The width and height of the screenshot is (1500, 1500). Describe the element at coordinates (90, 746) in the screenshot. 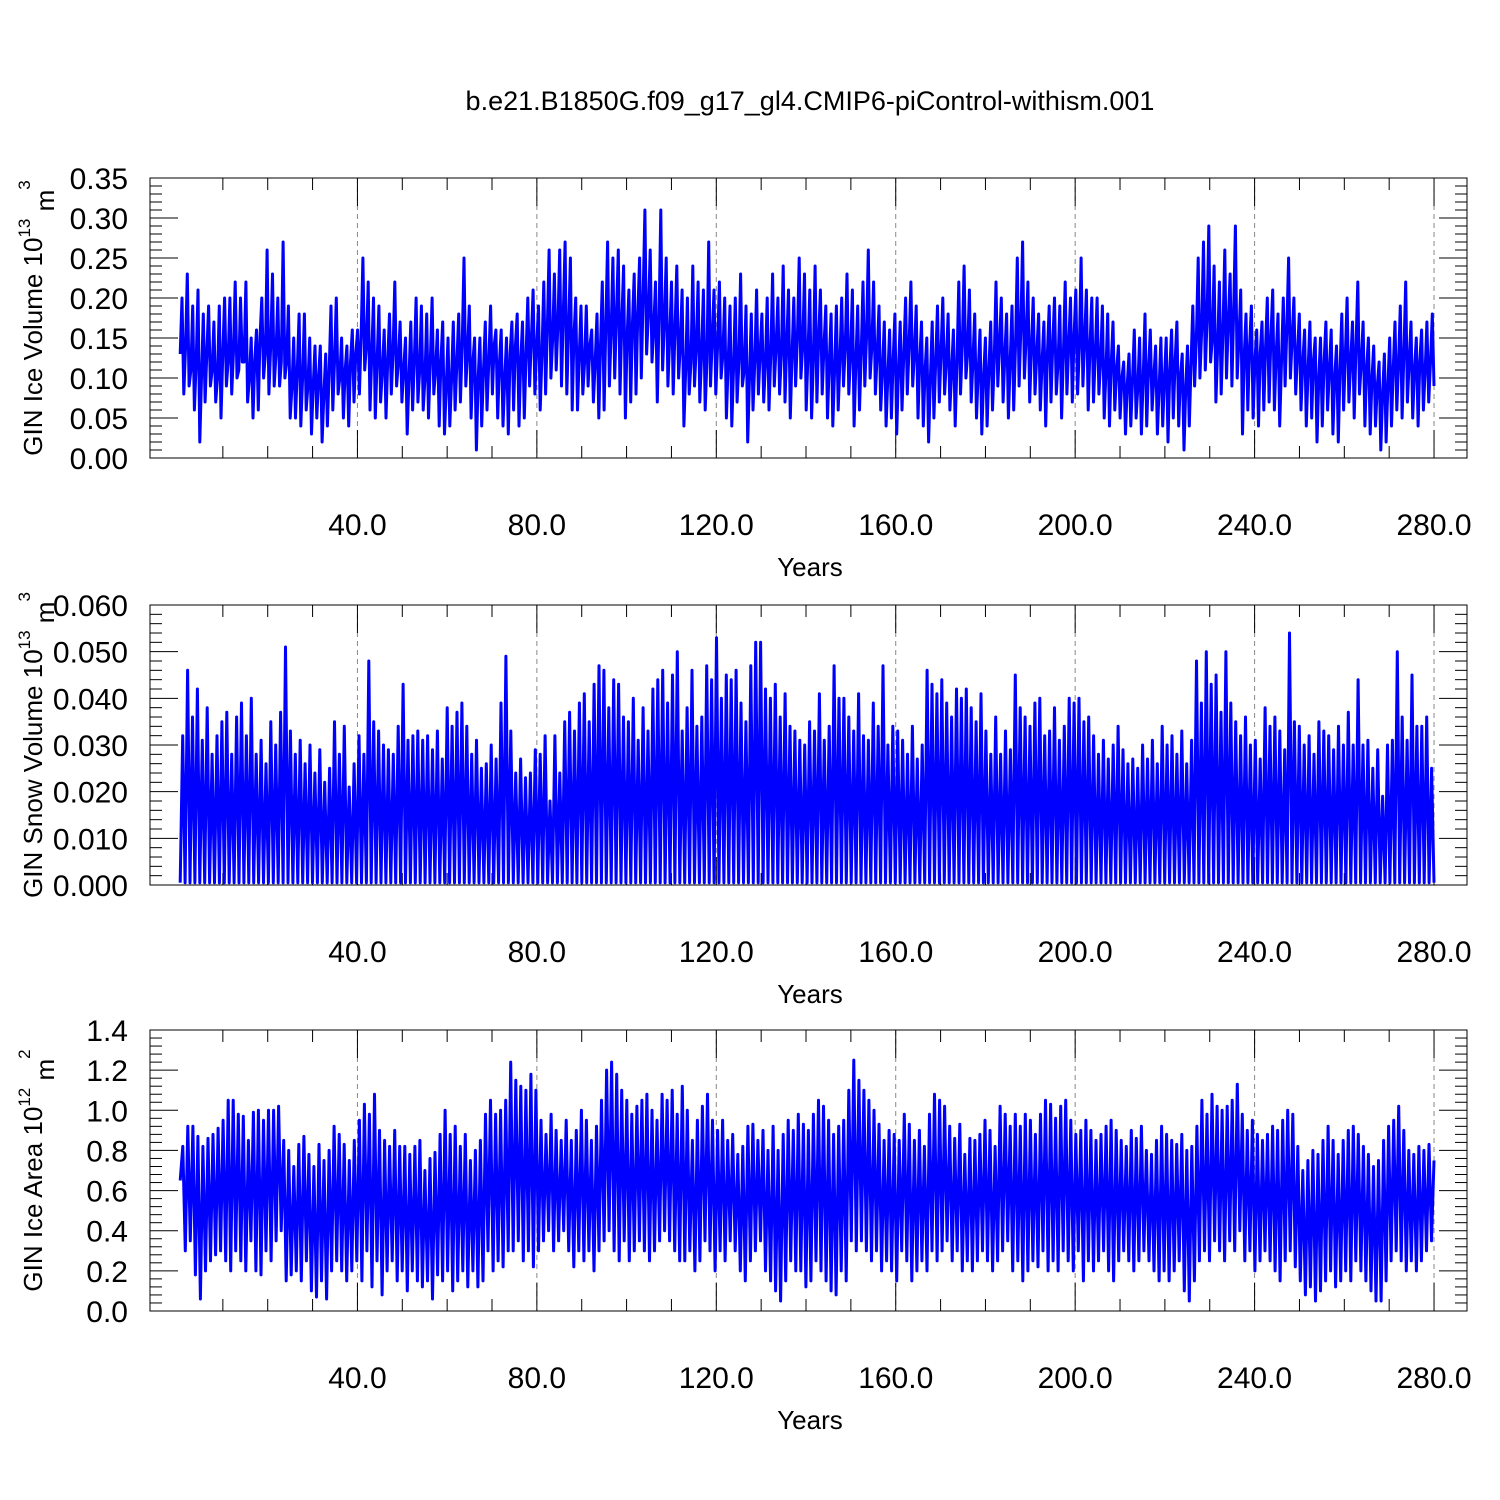

I see `y-tick-label: 0.030` at that location.